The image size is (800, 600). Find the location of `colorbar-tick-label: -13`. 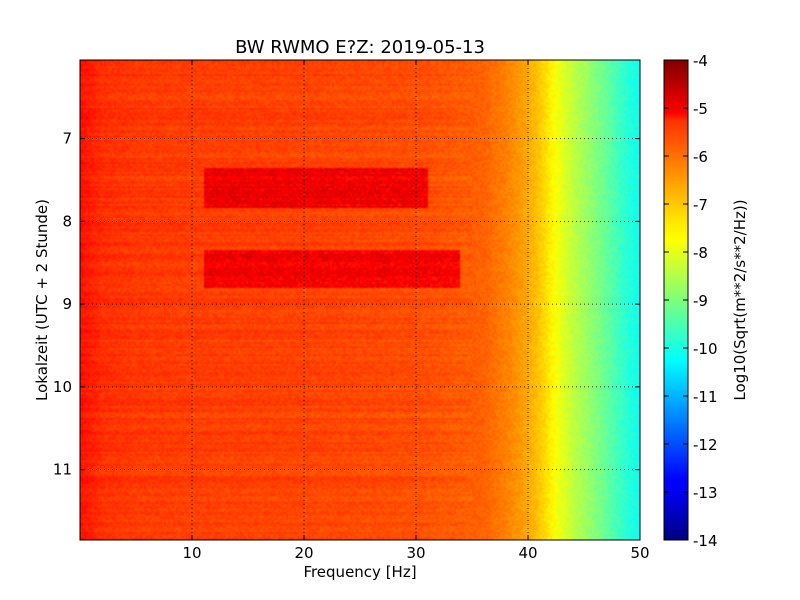

colorbar-tick-label: -13 is located at coordinates (705, 493).